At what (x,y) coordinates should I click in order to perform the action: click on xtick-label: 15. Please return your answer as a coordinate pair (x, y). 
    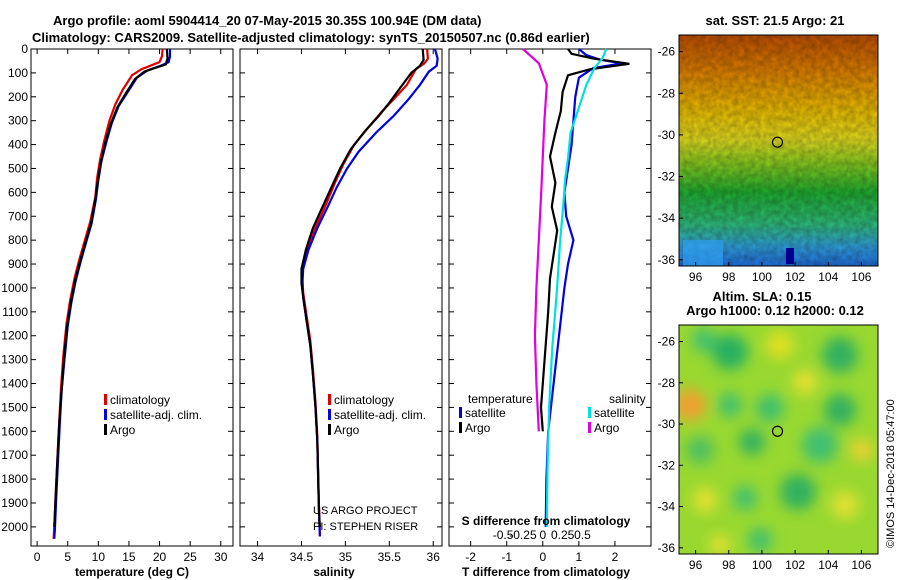
    Looking at the image, I should click on (129, 557).